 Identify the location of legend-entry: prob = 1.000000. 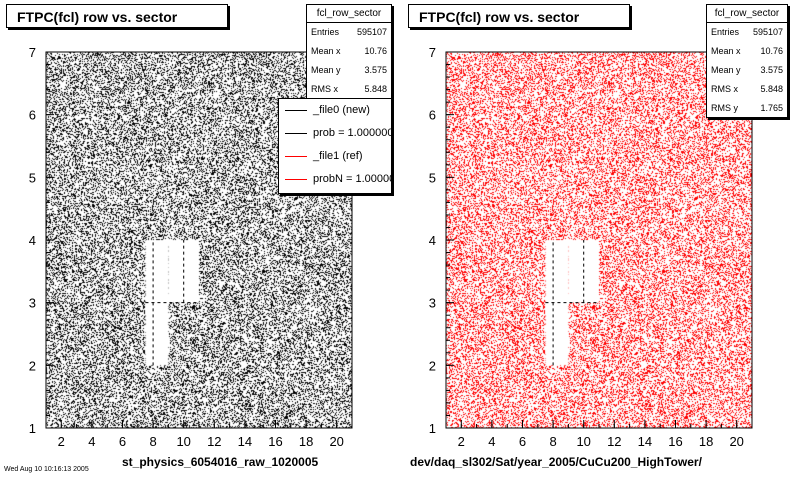
(335, 133).